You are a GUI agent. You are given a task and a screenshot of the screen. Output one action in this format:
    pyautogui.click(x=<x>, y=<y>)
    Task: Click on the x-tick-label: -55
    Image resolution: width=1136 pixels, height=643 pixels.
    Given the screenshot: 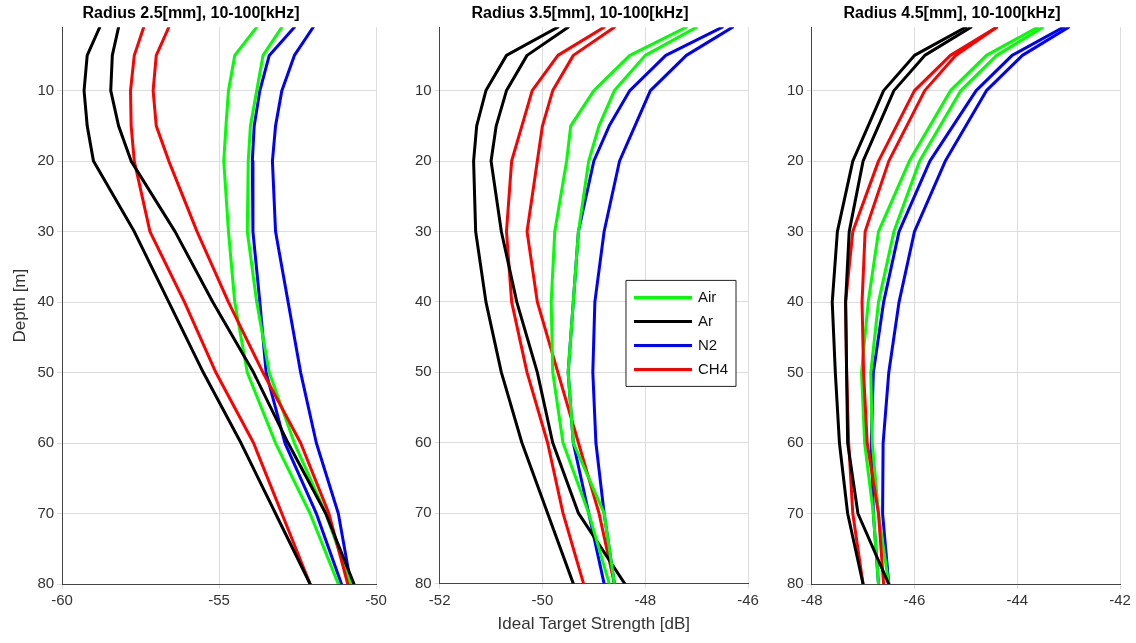 What is the action you would take?
    pyautogui.click(x=219, y=600)
    